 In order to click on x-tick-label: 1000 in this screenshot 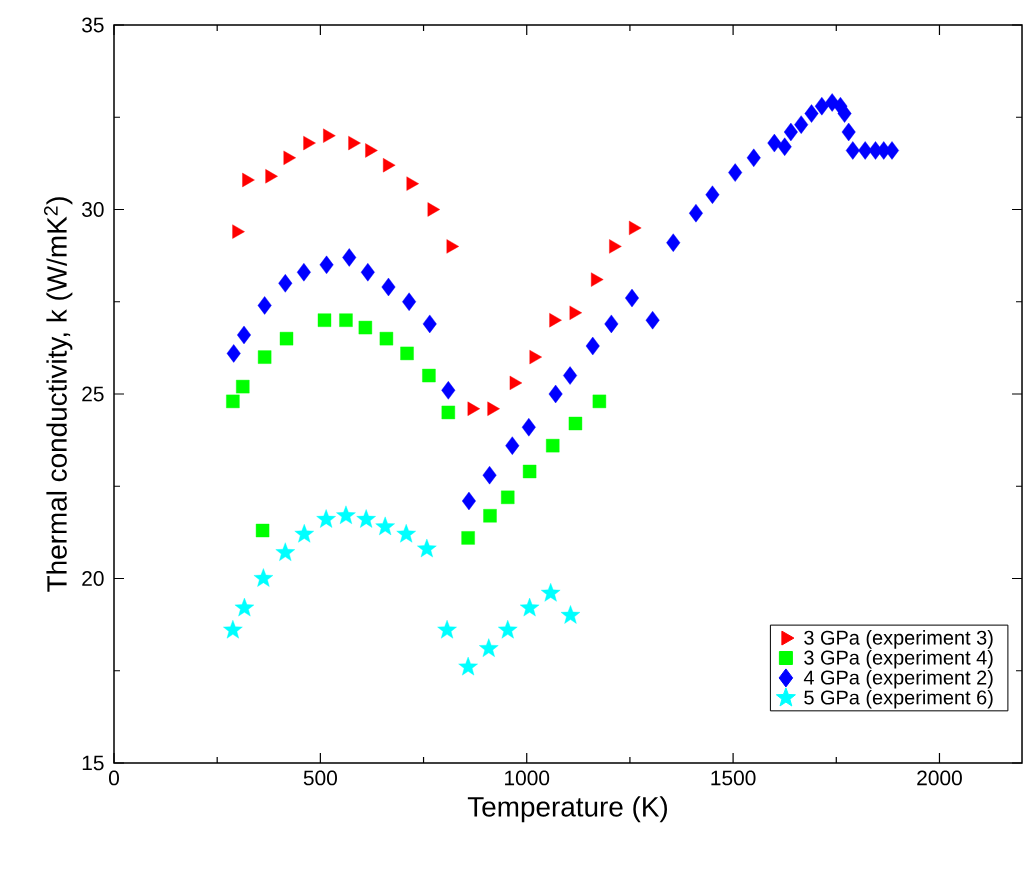, I will do `click(527, 778)`.